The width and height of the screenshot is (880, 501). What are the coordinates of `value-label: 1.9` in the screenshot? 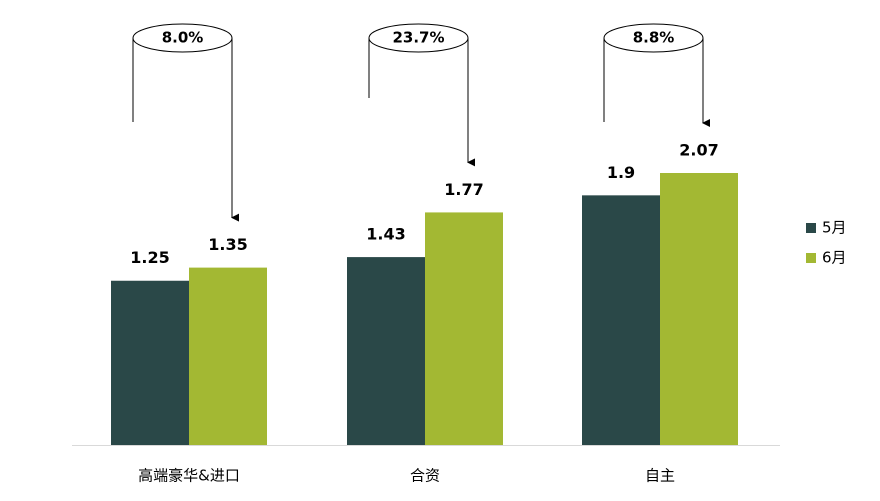 It's located at (621, 172).